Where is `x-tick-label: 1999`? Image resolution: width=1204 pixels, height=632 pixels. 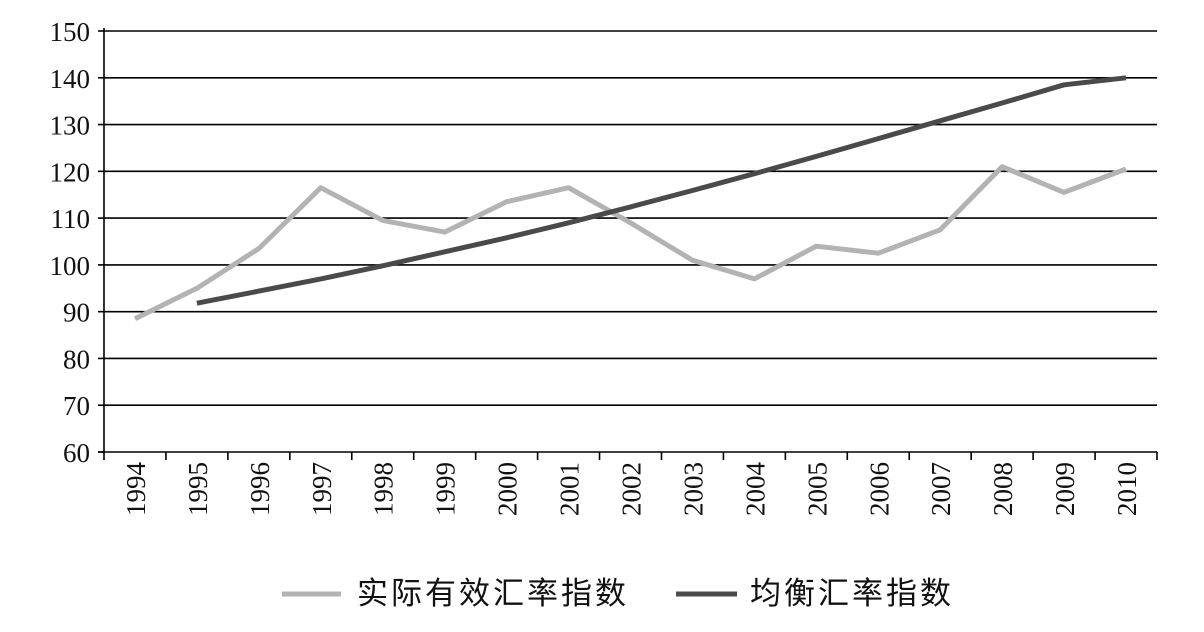
x-tick-label: 1999 is located at coordinates (446, 489).